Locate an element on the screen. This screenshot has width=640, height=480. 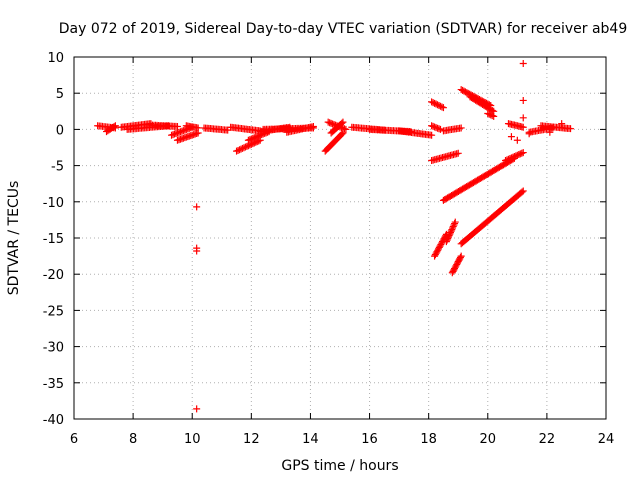
x-tick-label: 6 is located at coordinates (74, 439).